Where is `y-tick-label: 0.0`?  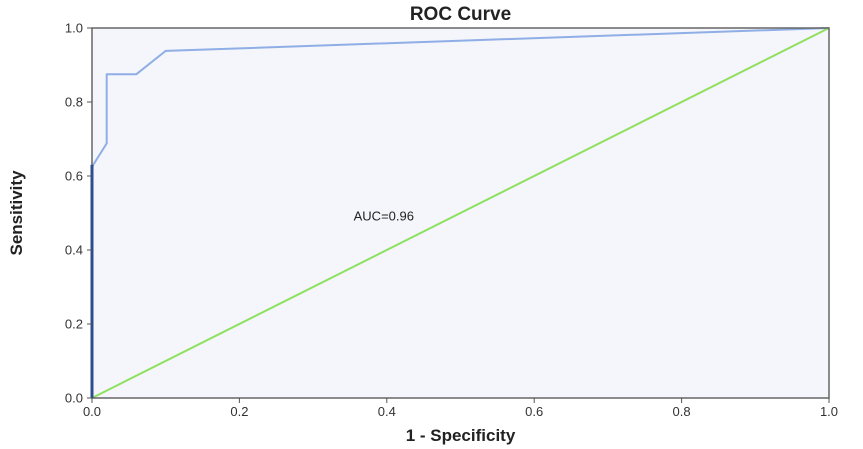 y-tick-label: 0.0 is located at coordinates (74, 398).